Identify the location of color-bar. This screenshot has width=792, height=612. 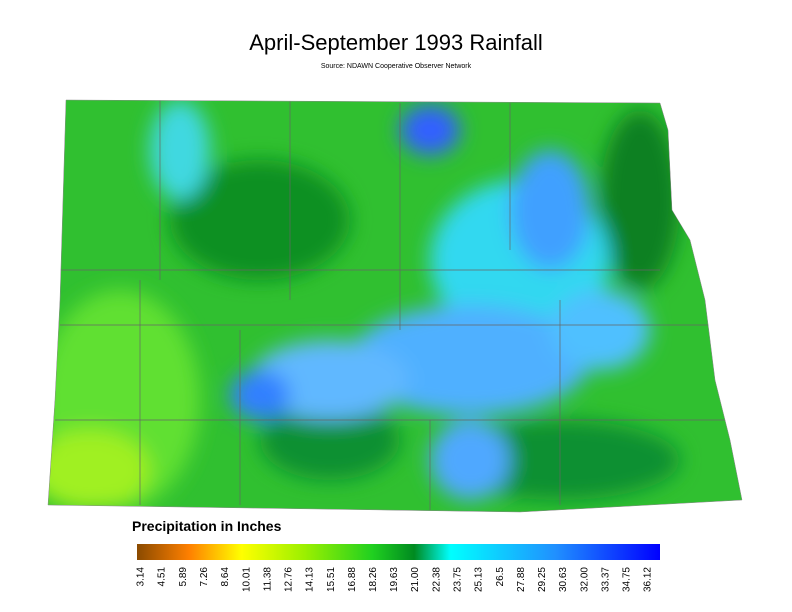
(398, 552).